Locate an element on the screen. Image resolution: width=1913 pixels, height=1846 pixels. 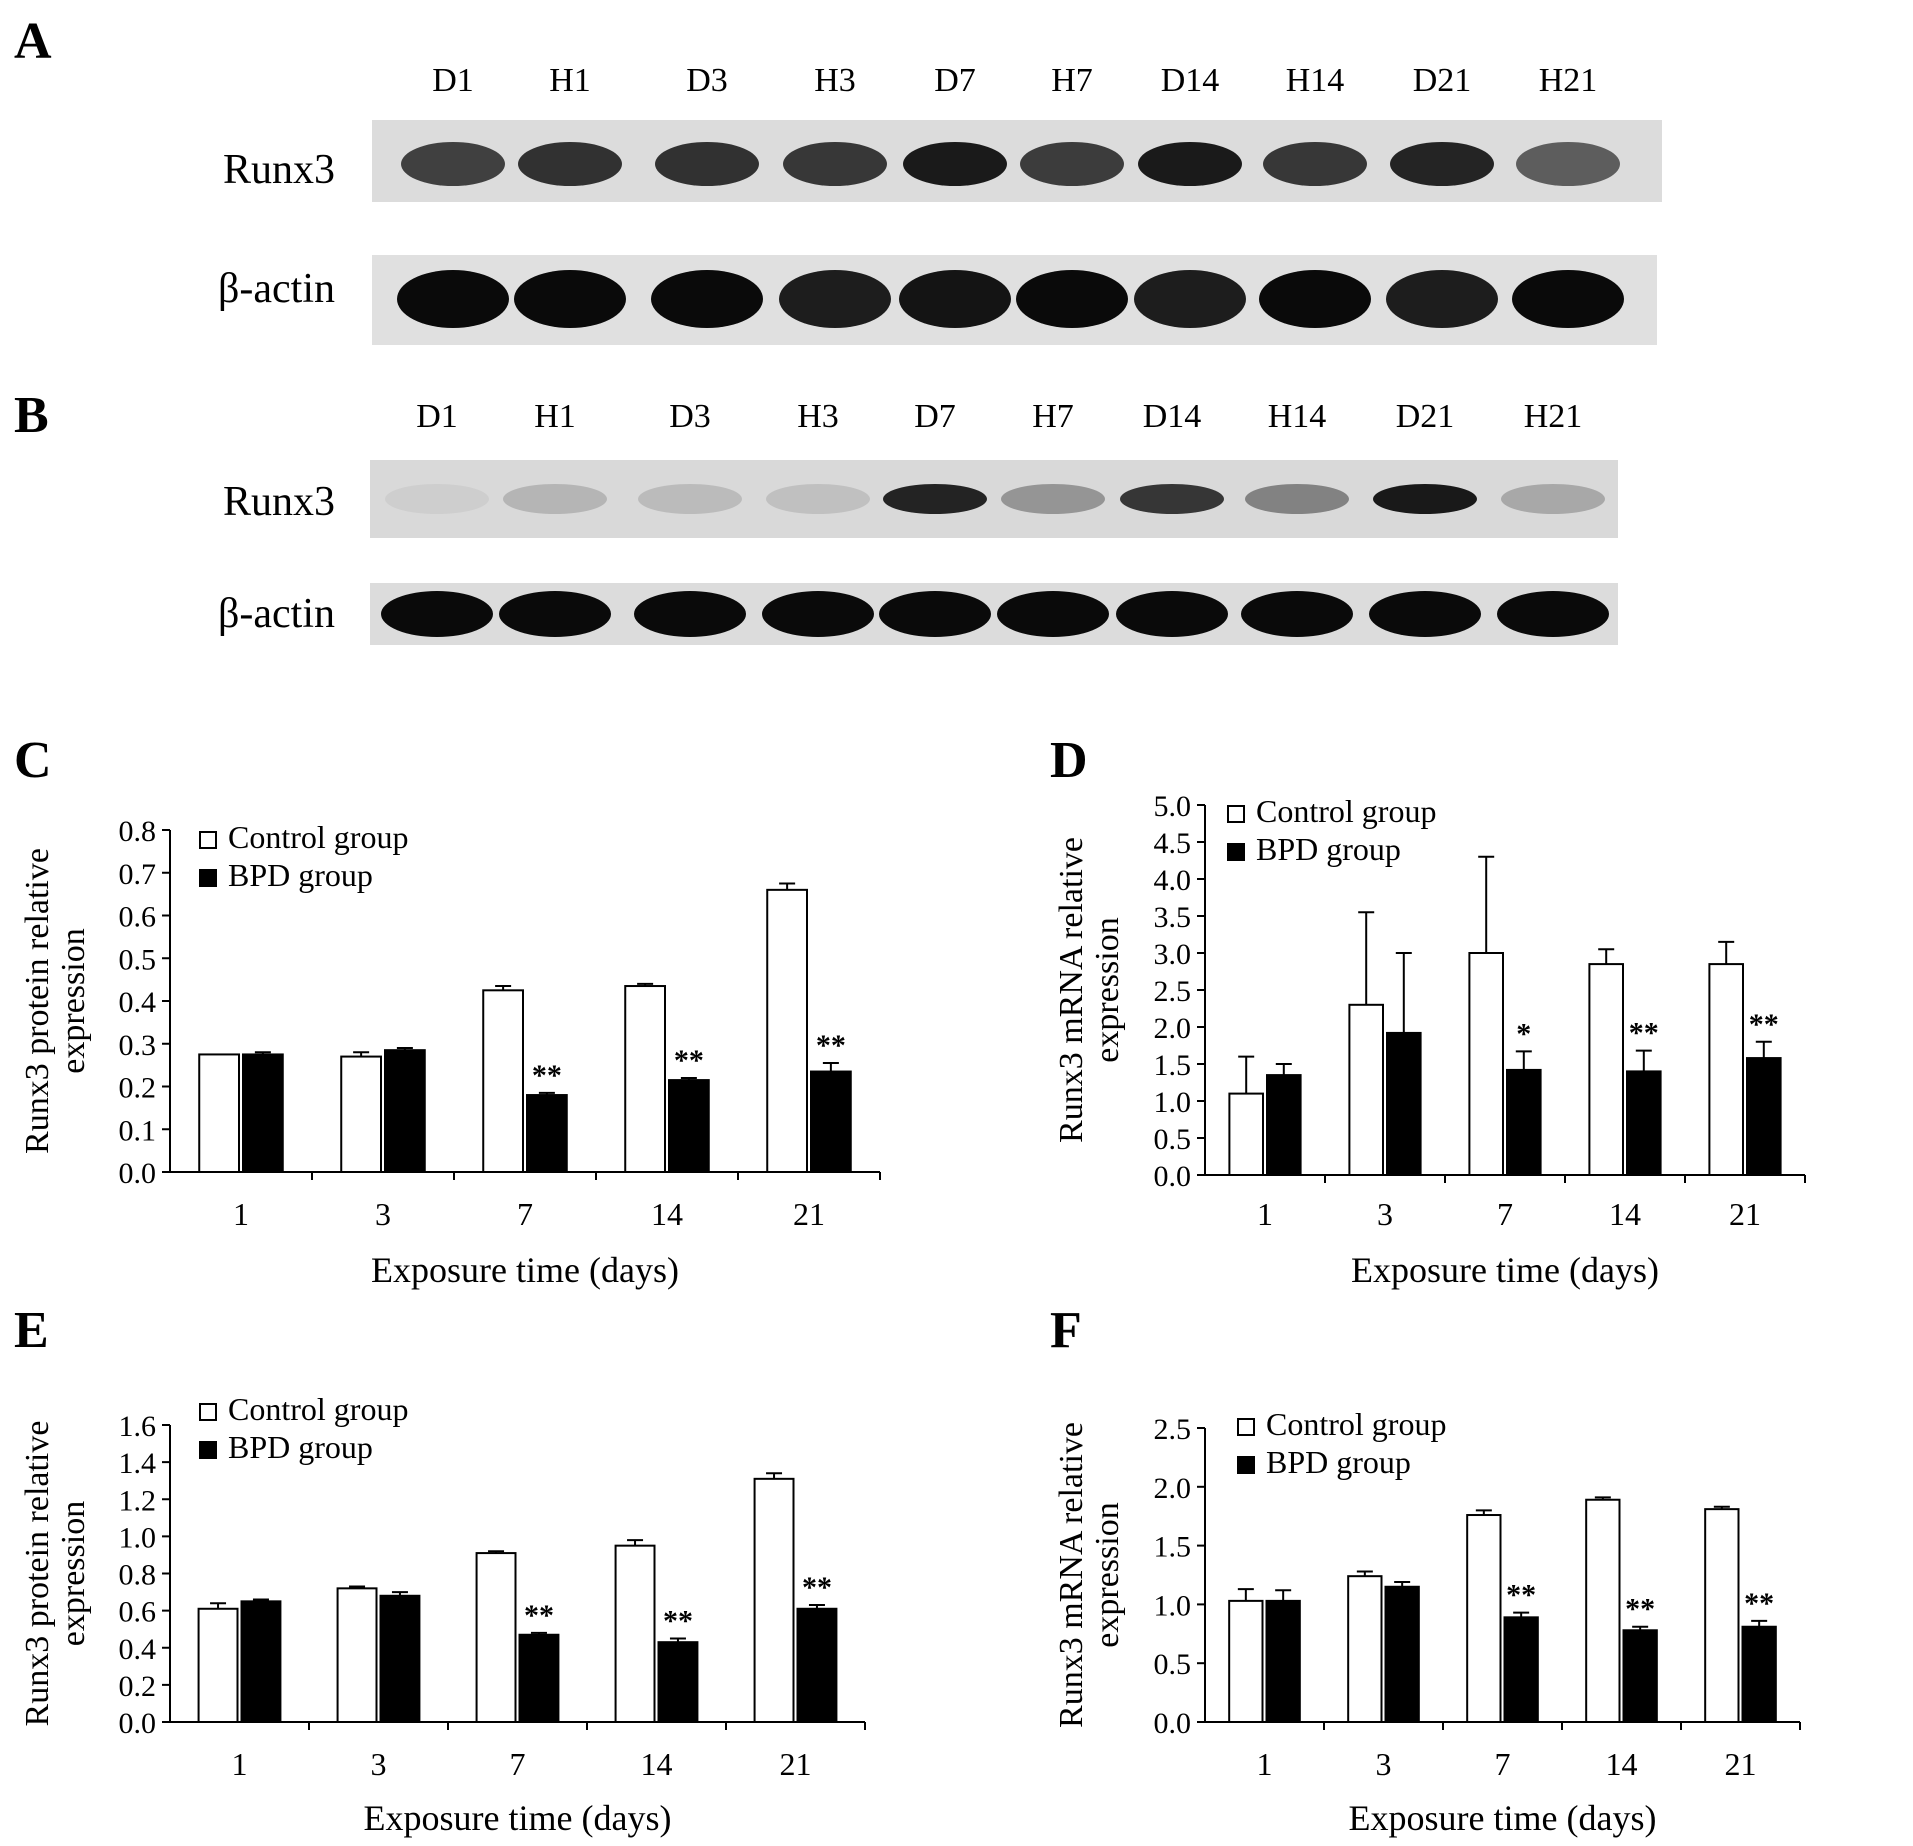
y-axis-label: Runx3 protein relative expression is located at coordinates (55, 1001).